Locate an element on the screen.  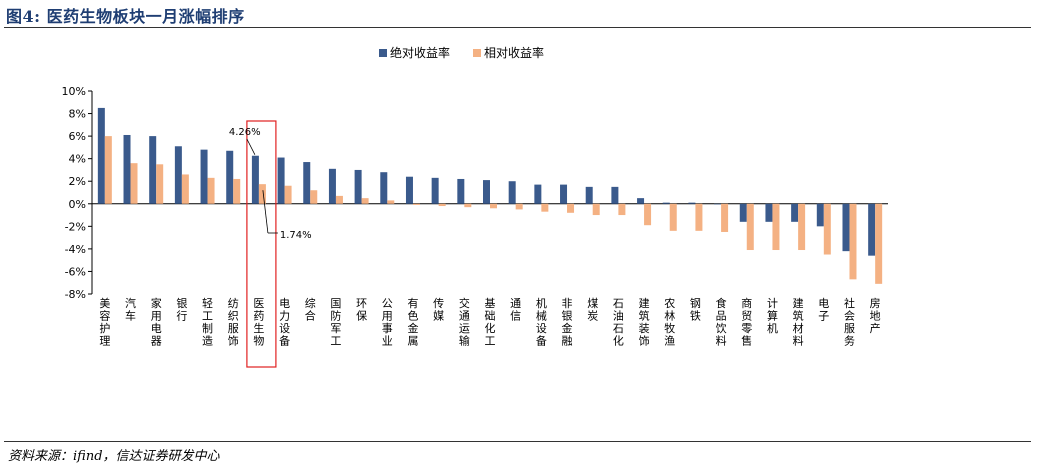
x-category-label: 传媒 is located at coordinates (438, 310).